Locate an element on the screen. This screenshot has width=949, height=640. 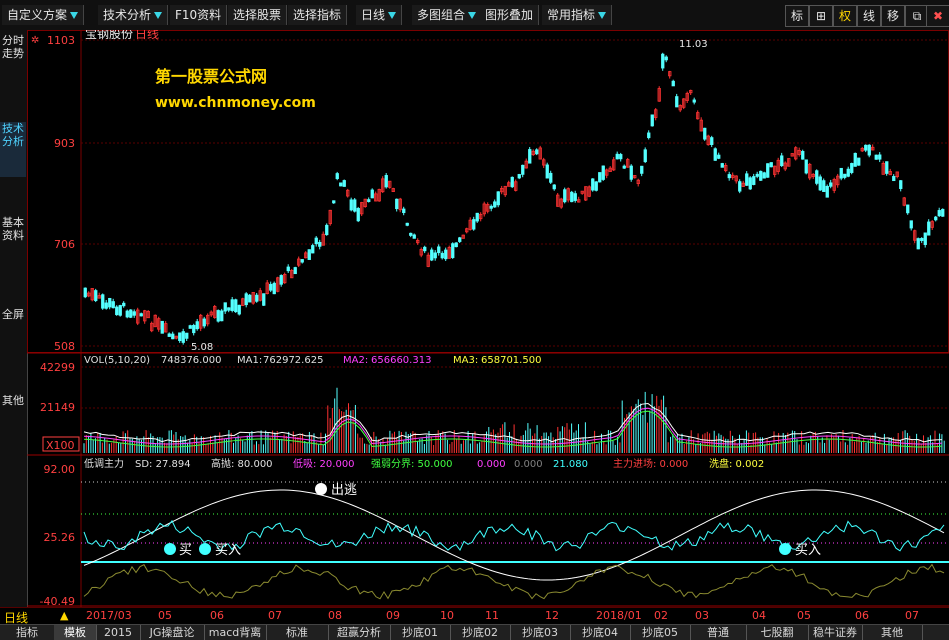
tab-15: 其他 is located at coordinates (892, 632).